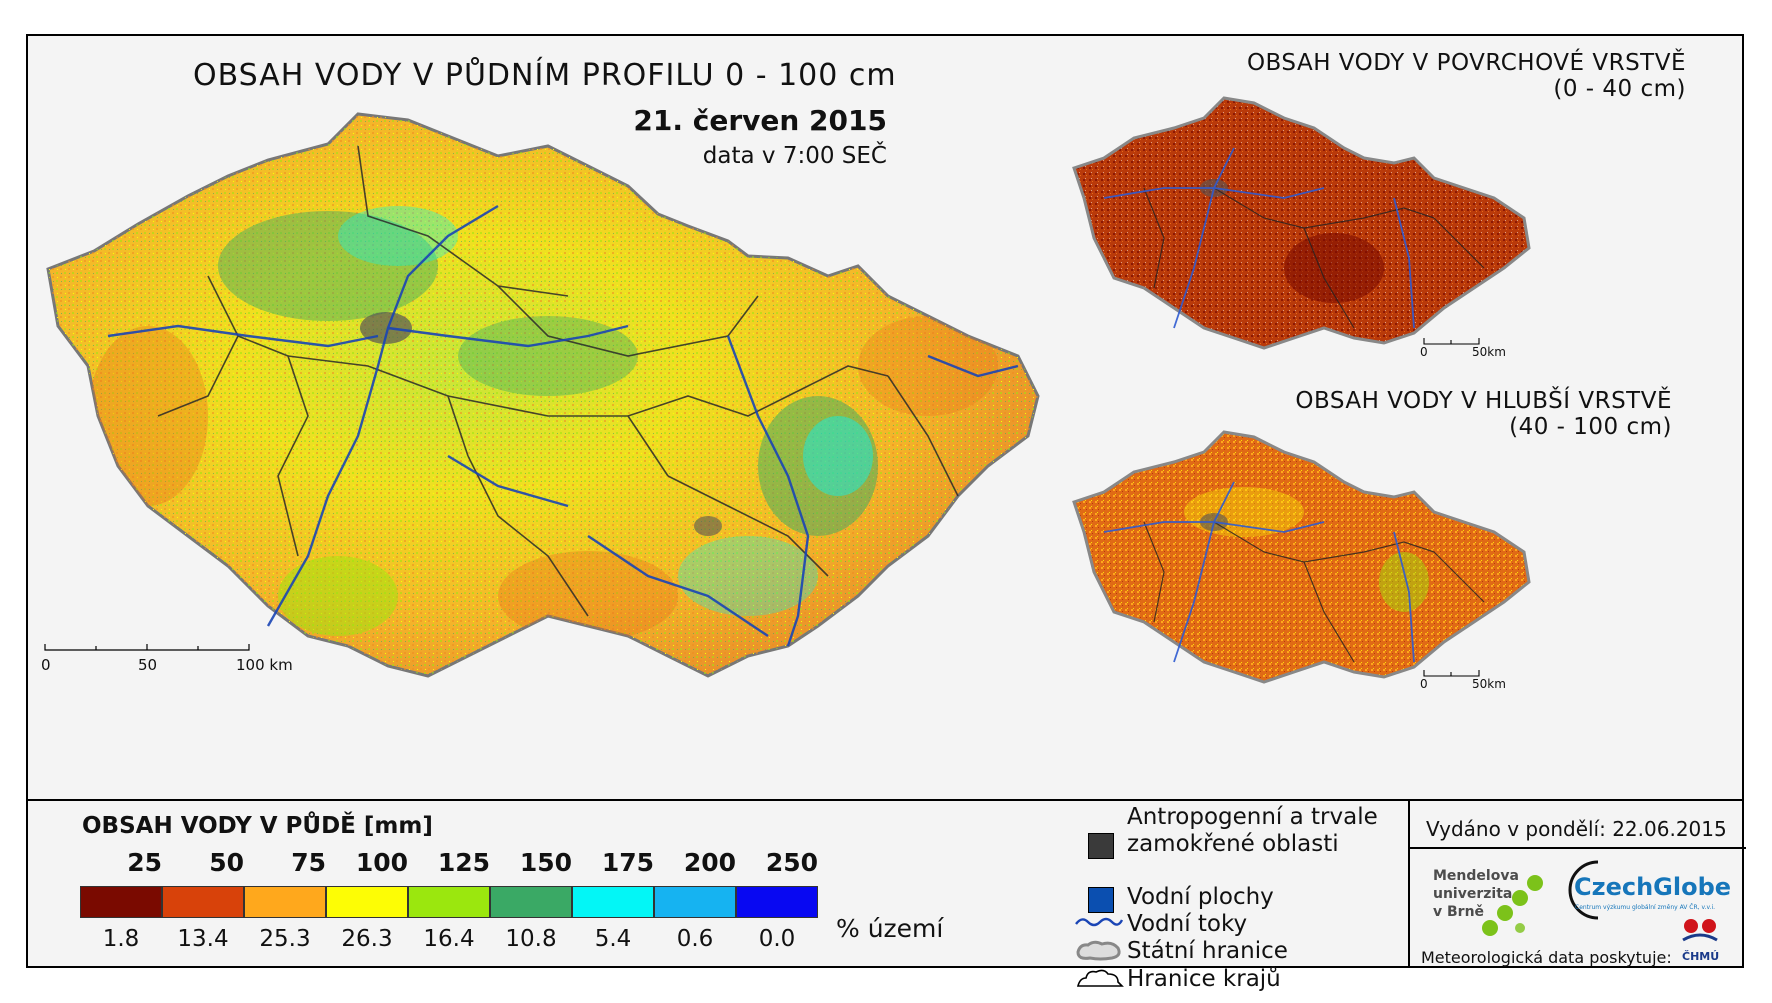 The width and height of the screenshot is (1772, 1003). What do you see at coordinates (1473, 894) in the screenshot?
I see `mendel-line2: univerzita` at bounding box center [1473, 894].